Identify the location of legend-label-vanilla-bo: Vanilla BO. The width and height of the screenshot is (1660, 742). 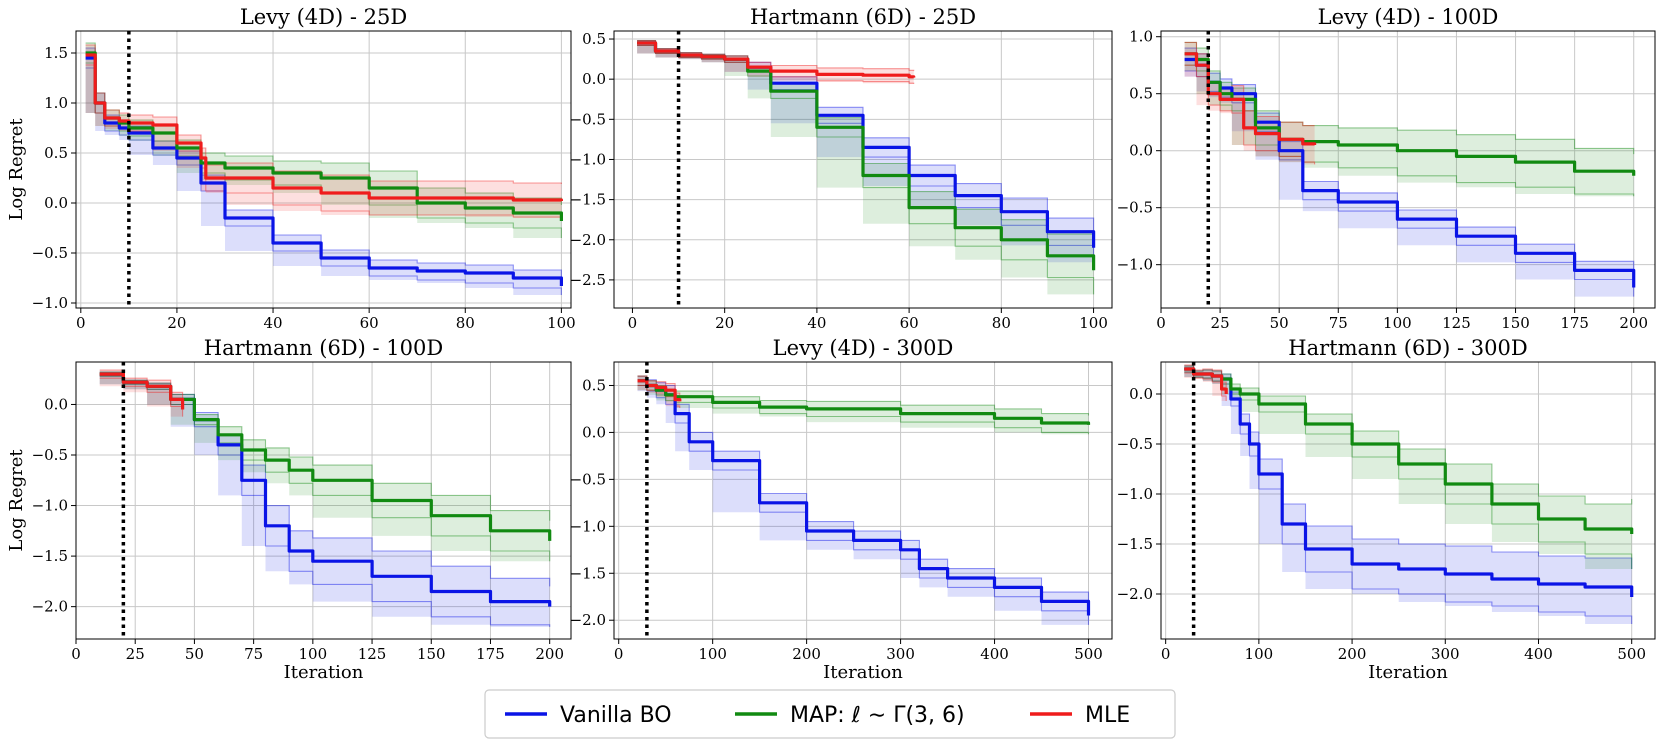
(616, 715).